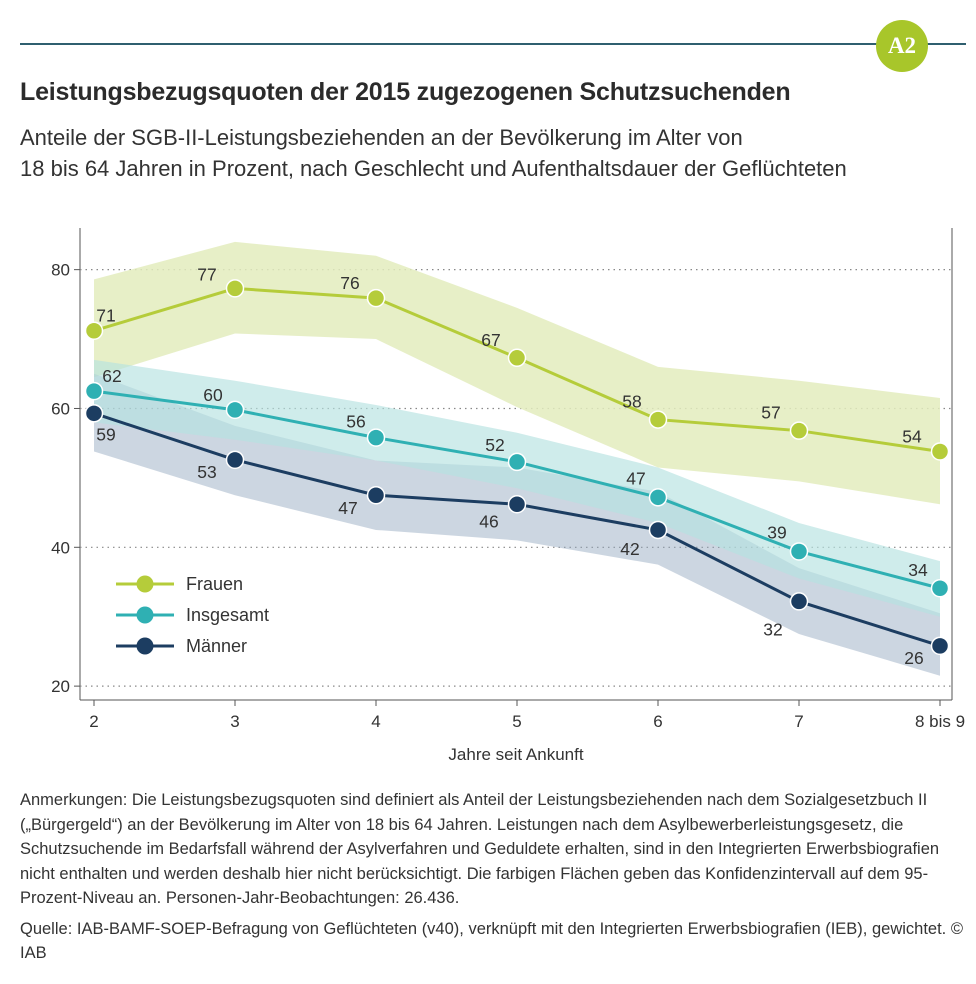  What do you see at coordinates (490, 340) in the screenshot?
I see `data-label-frauen: 67` at bounding box center [490, 340].